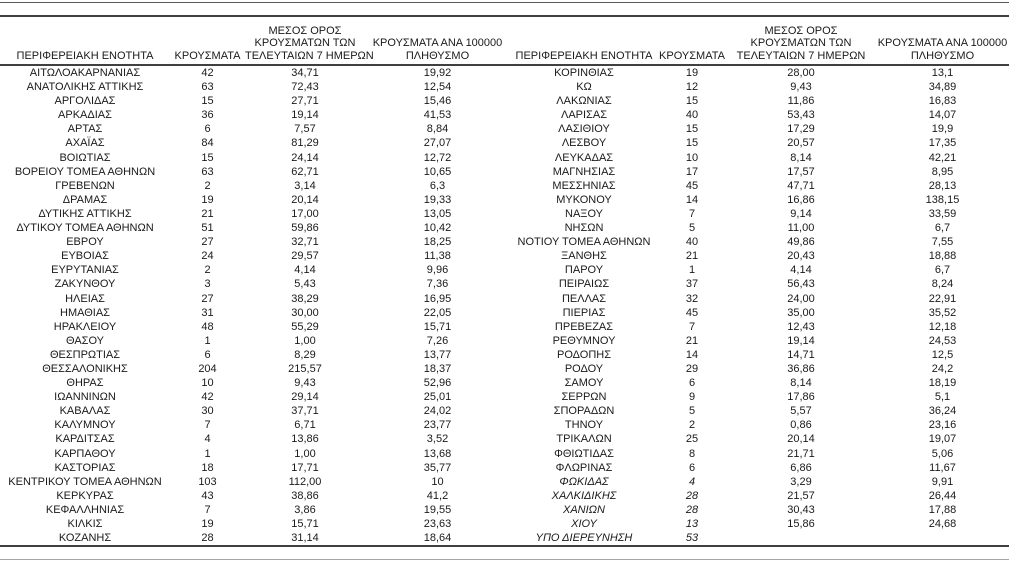 This screenshot has height=566, width=1009. I want to click on avg7-cell-right: 0,86, so click(801, 425).